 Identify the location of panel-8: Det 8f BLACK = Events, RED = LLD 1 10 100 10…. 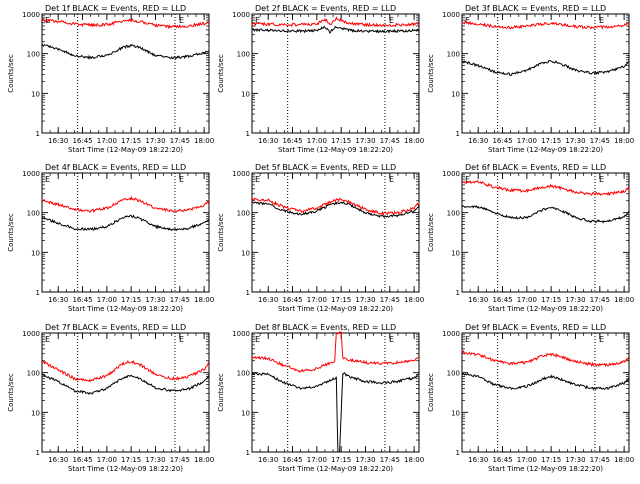
(320, 398).